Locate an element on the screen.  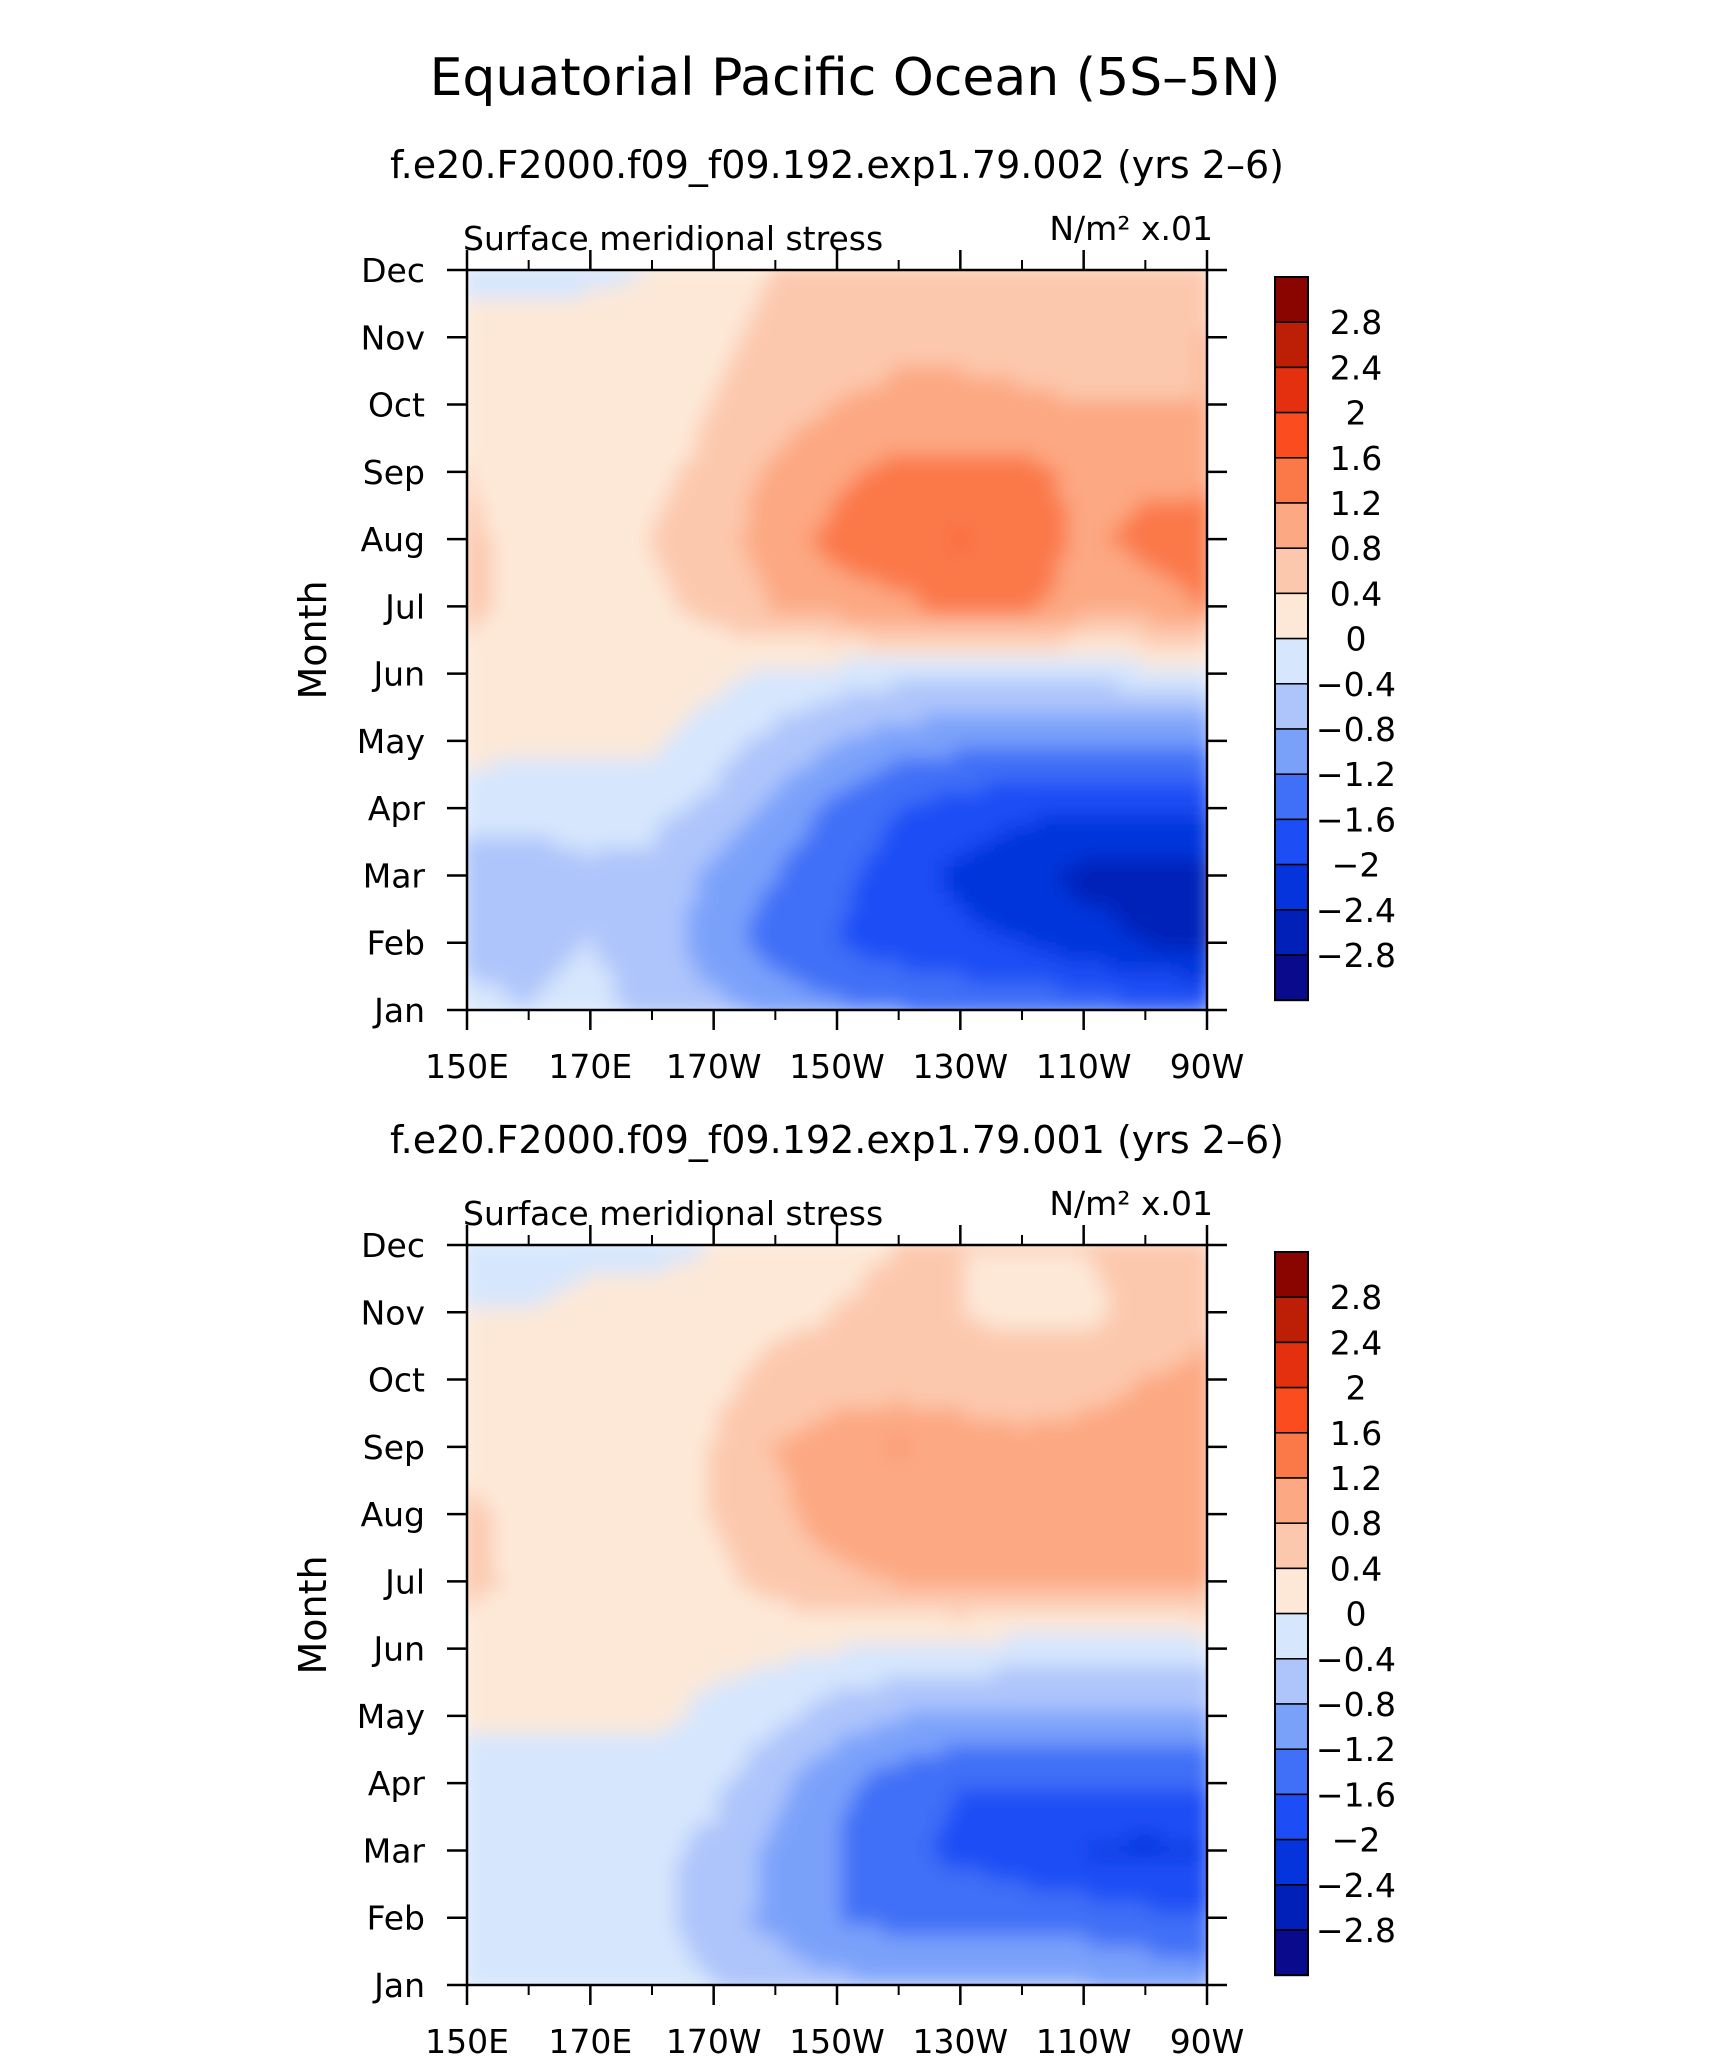
y-tick-label: Feb is located at coordinates (396, 943).